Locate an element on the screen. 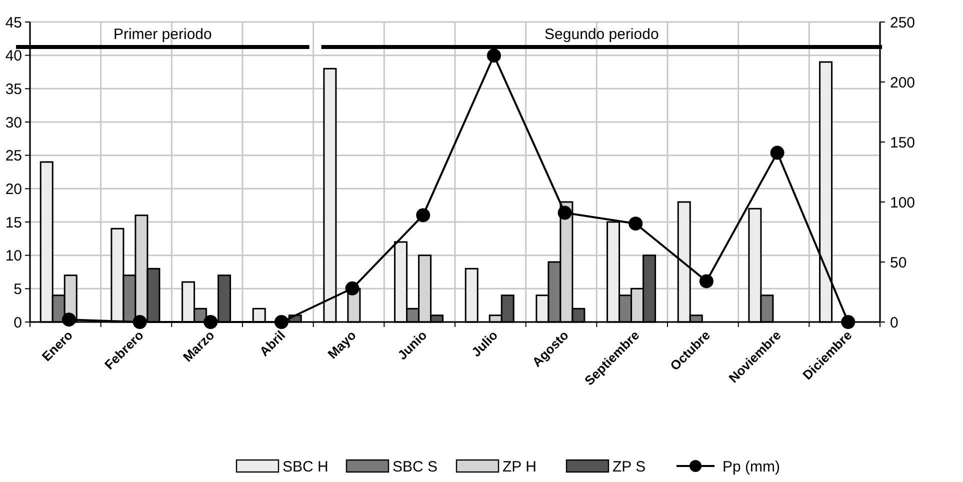 This screenshot has width=963, height=482. y2-tick-label: 50 is located at coordinates (898, 263).